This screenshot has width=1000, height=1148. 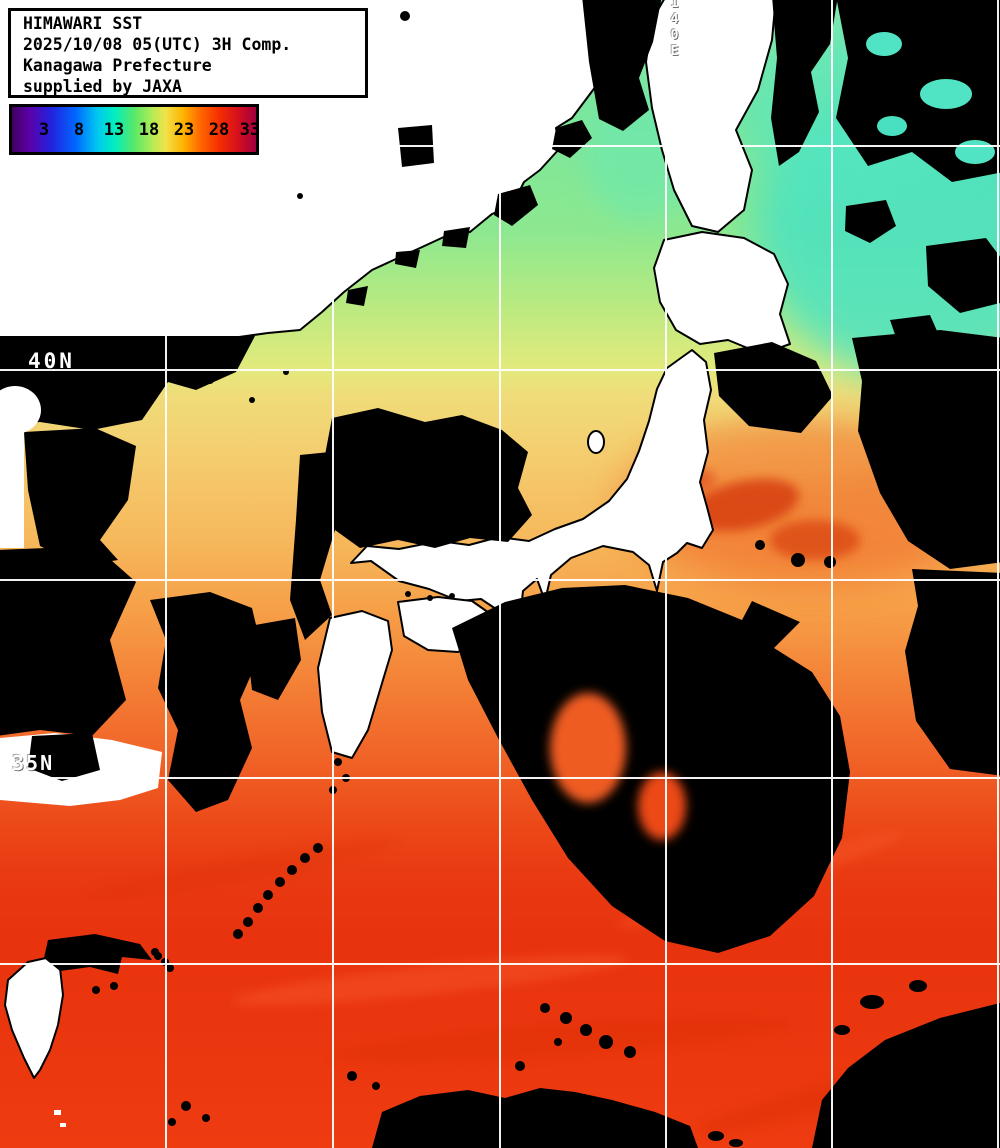 What do you see at coordinates (250, 129) in the screenshot?
I see `scale-tick-33: 33` at bounding box center [250, 129].